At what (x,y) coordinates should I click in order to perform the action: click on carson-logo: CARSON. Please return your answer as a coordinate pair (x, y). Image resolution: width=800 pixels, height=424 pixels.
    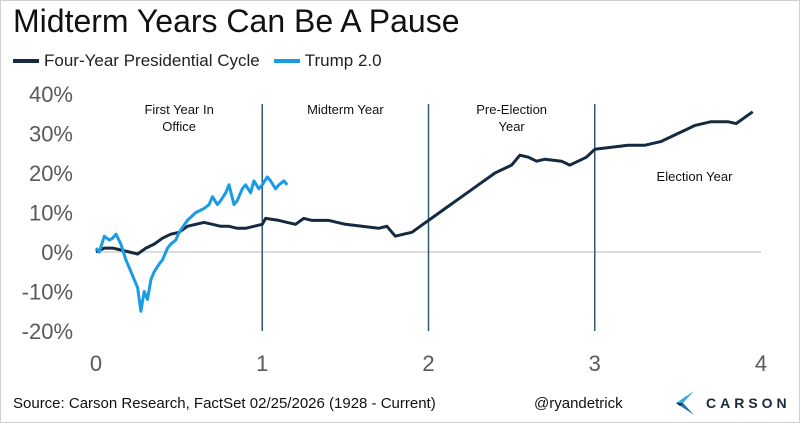
    Looking at the image, I should click on (732, 403).